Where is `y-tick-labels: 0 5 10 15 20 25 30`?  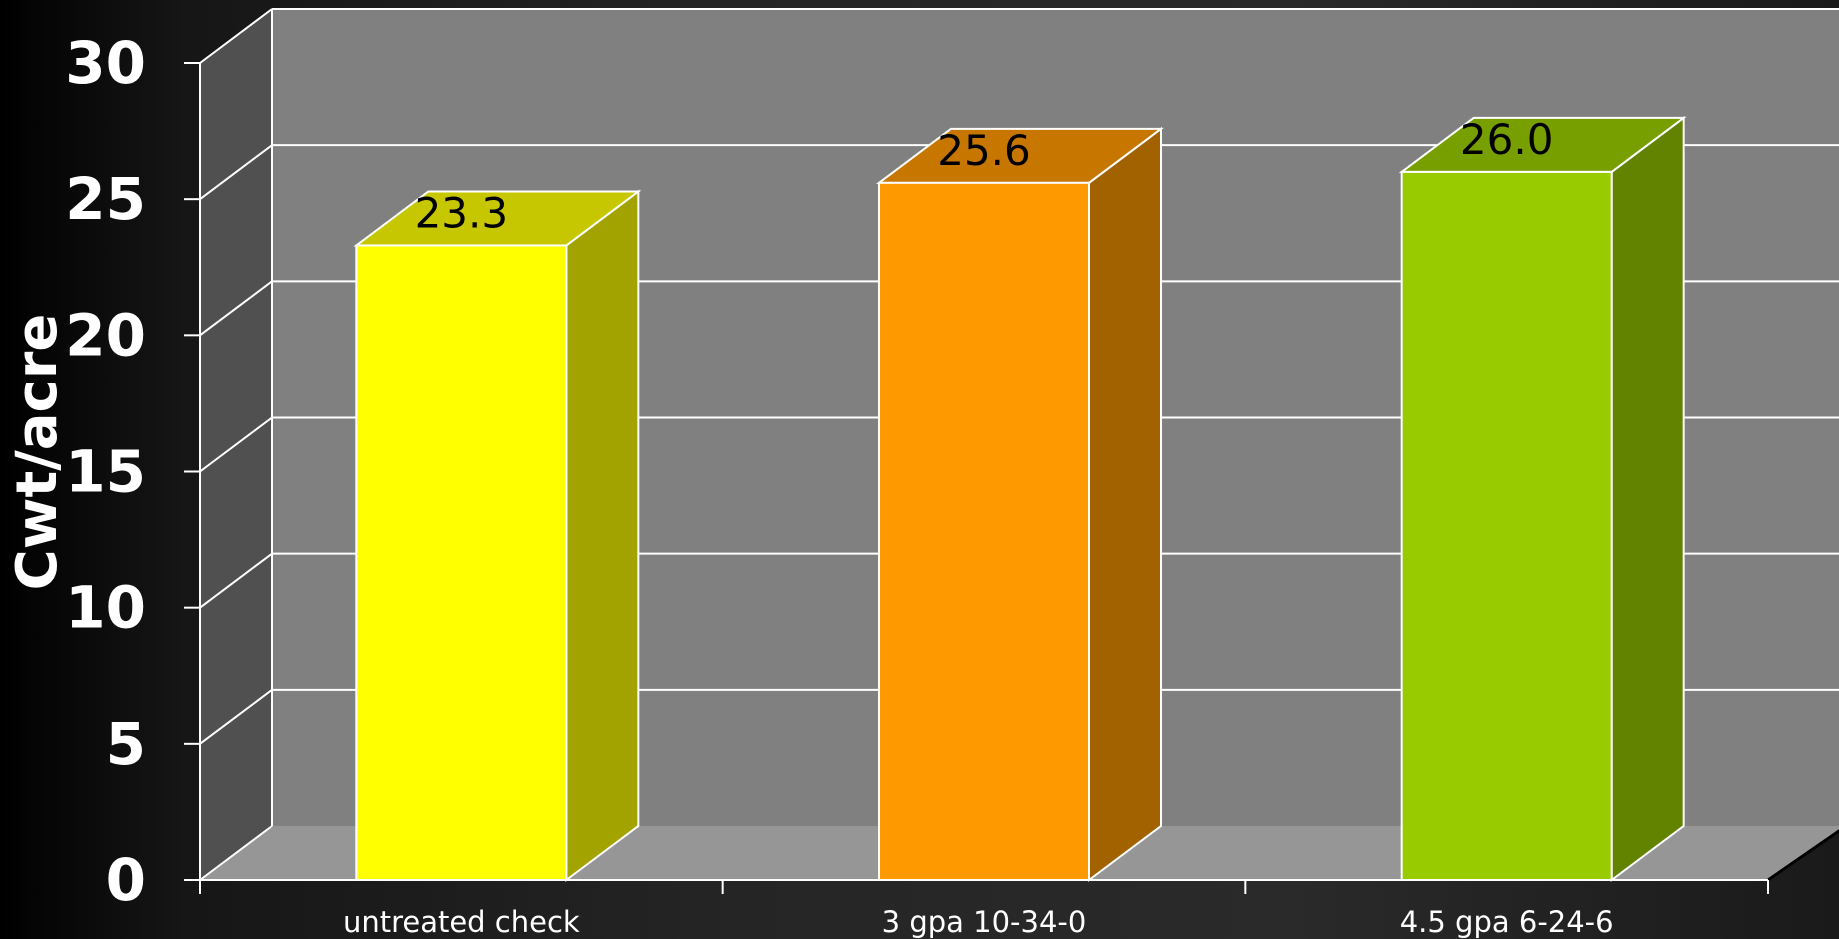 y-tick-labels: 0 5 10 15 20 25 30 is located at coordinates (105, 471).